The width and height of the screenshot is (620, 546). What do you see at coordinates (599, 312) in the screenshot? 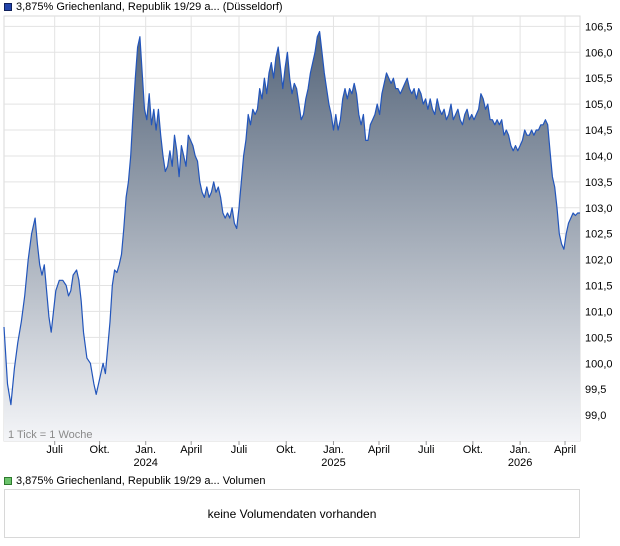
I see `y-tick-label: 101,0` at bounding box center [599, 312].